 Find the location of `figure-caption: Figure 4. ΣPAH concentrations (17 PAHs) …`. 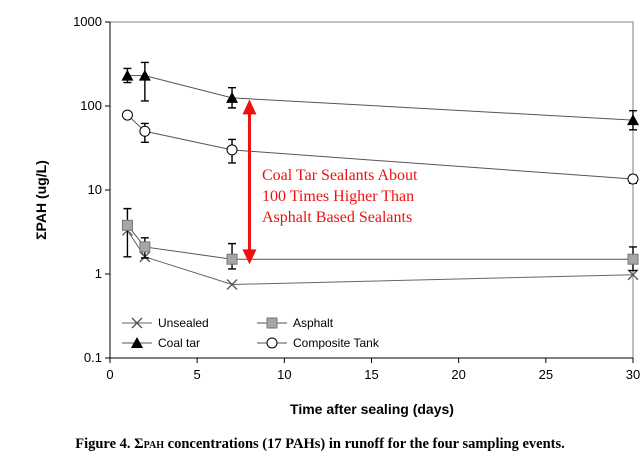

figure-caption: Figure 4. ΣPAH concentrations (17 PAHs) … is located at coordinates (320, 444).